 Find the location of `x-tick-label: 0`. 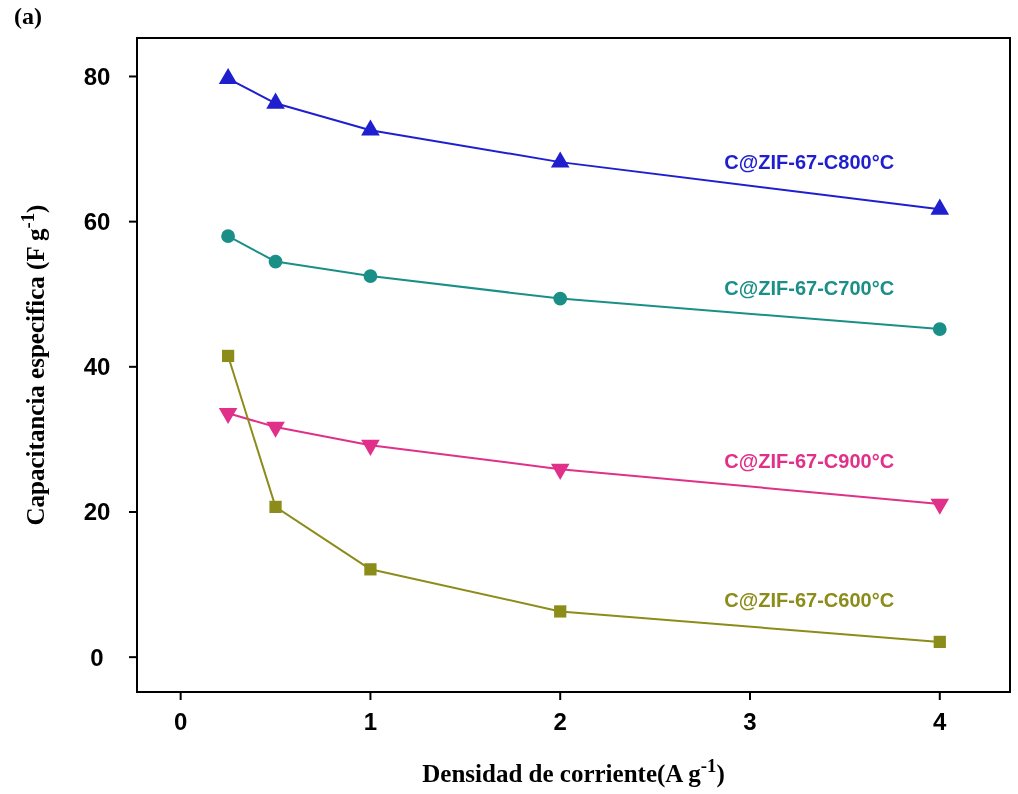

x-tick-label: 0 is located at coordinates (180, 721).